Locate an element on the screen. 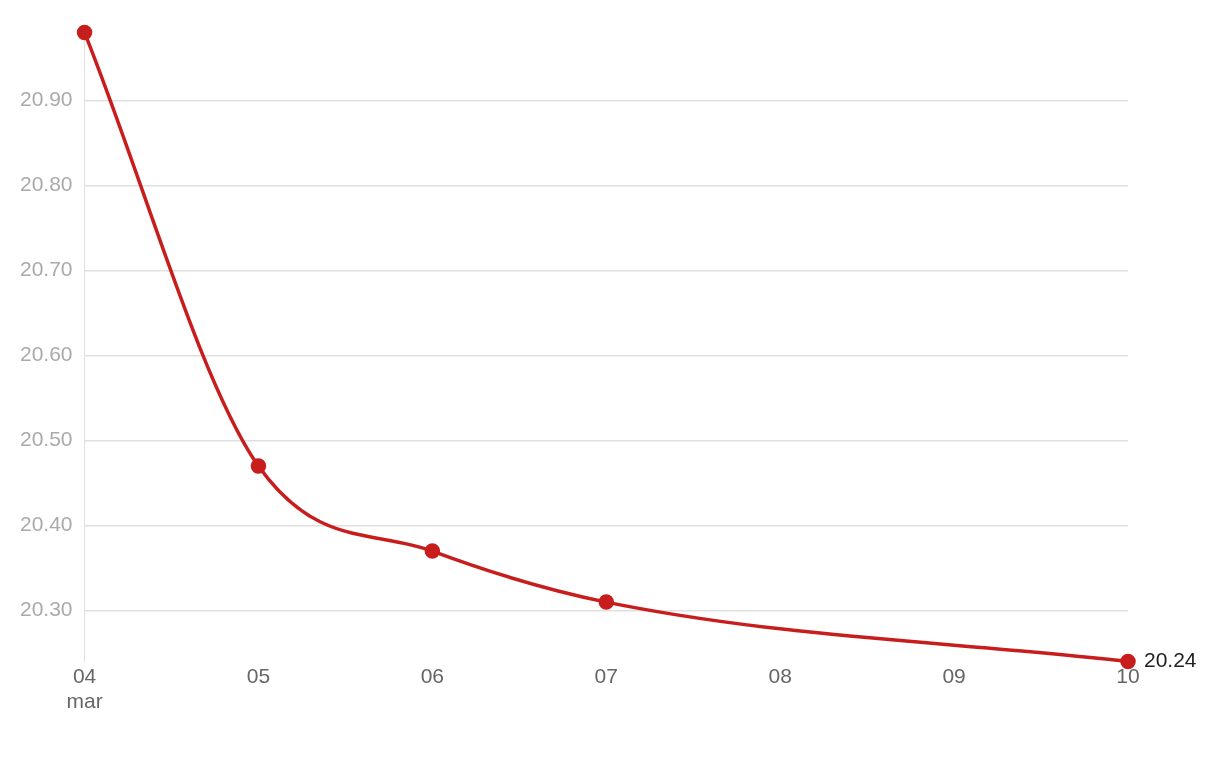 The height and width of the screenshot is (768, 1220). x-tick-label: 06 is located at coordinates (432, 675).